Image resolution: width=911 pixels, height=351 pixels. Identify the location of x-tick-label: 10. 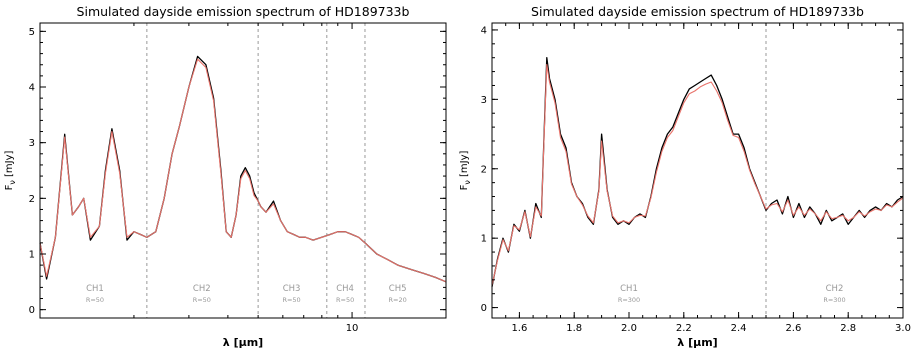
(352, 328).